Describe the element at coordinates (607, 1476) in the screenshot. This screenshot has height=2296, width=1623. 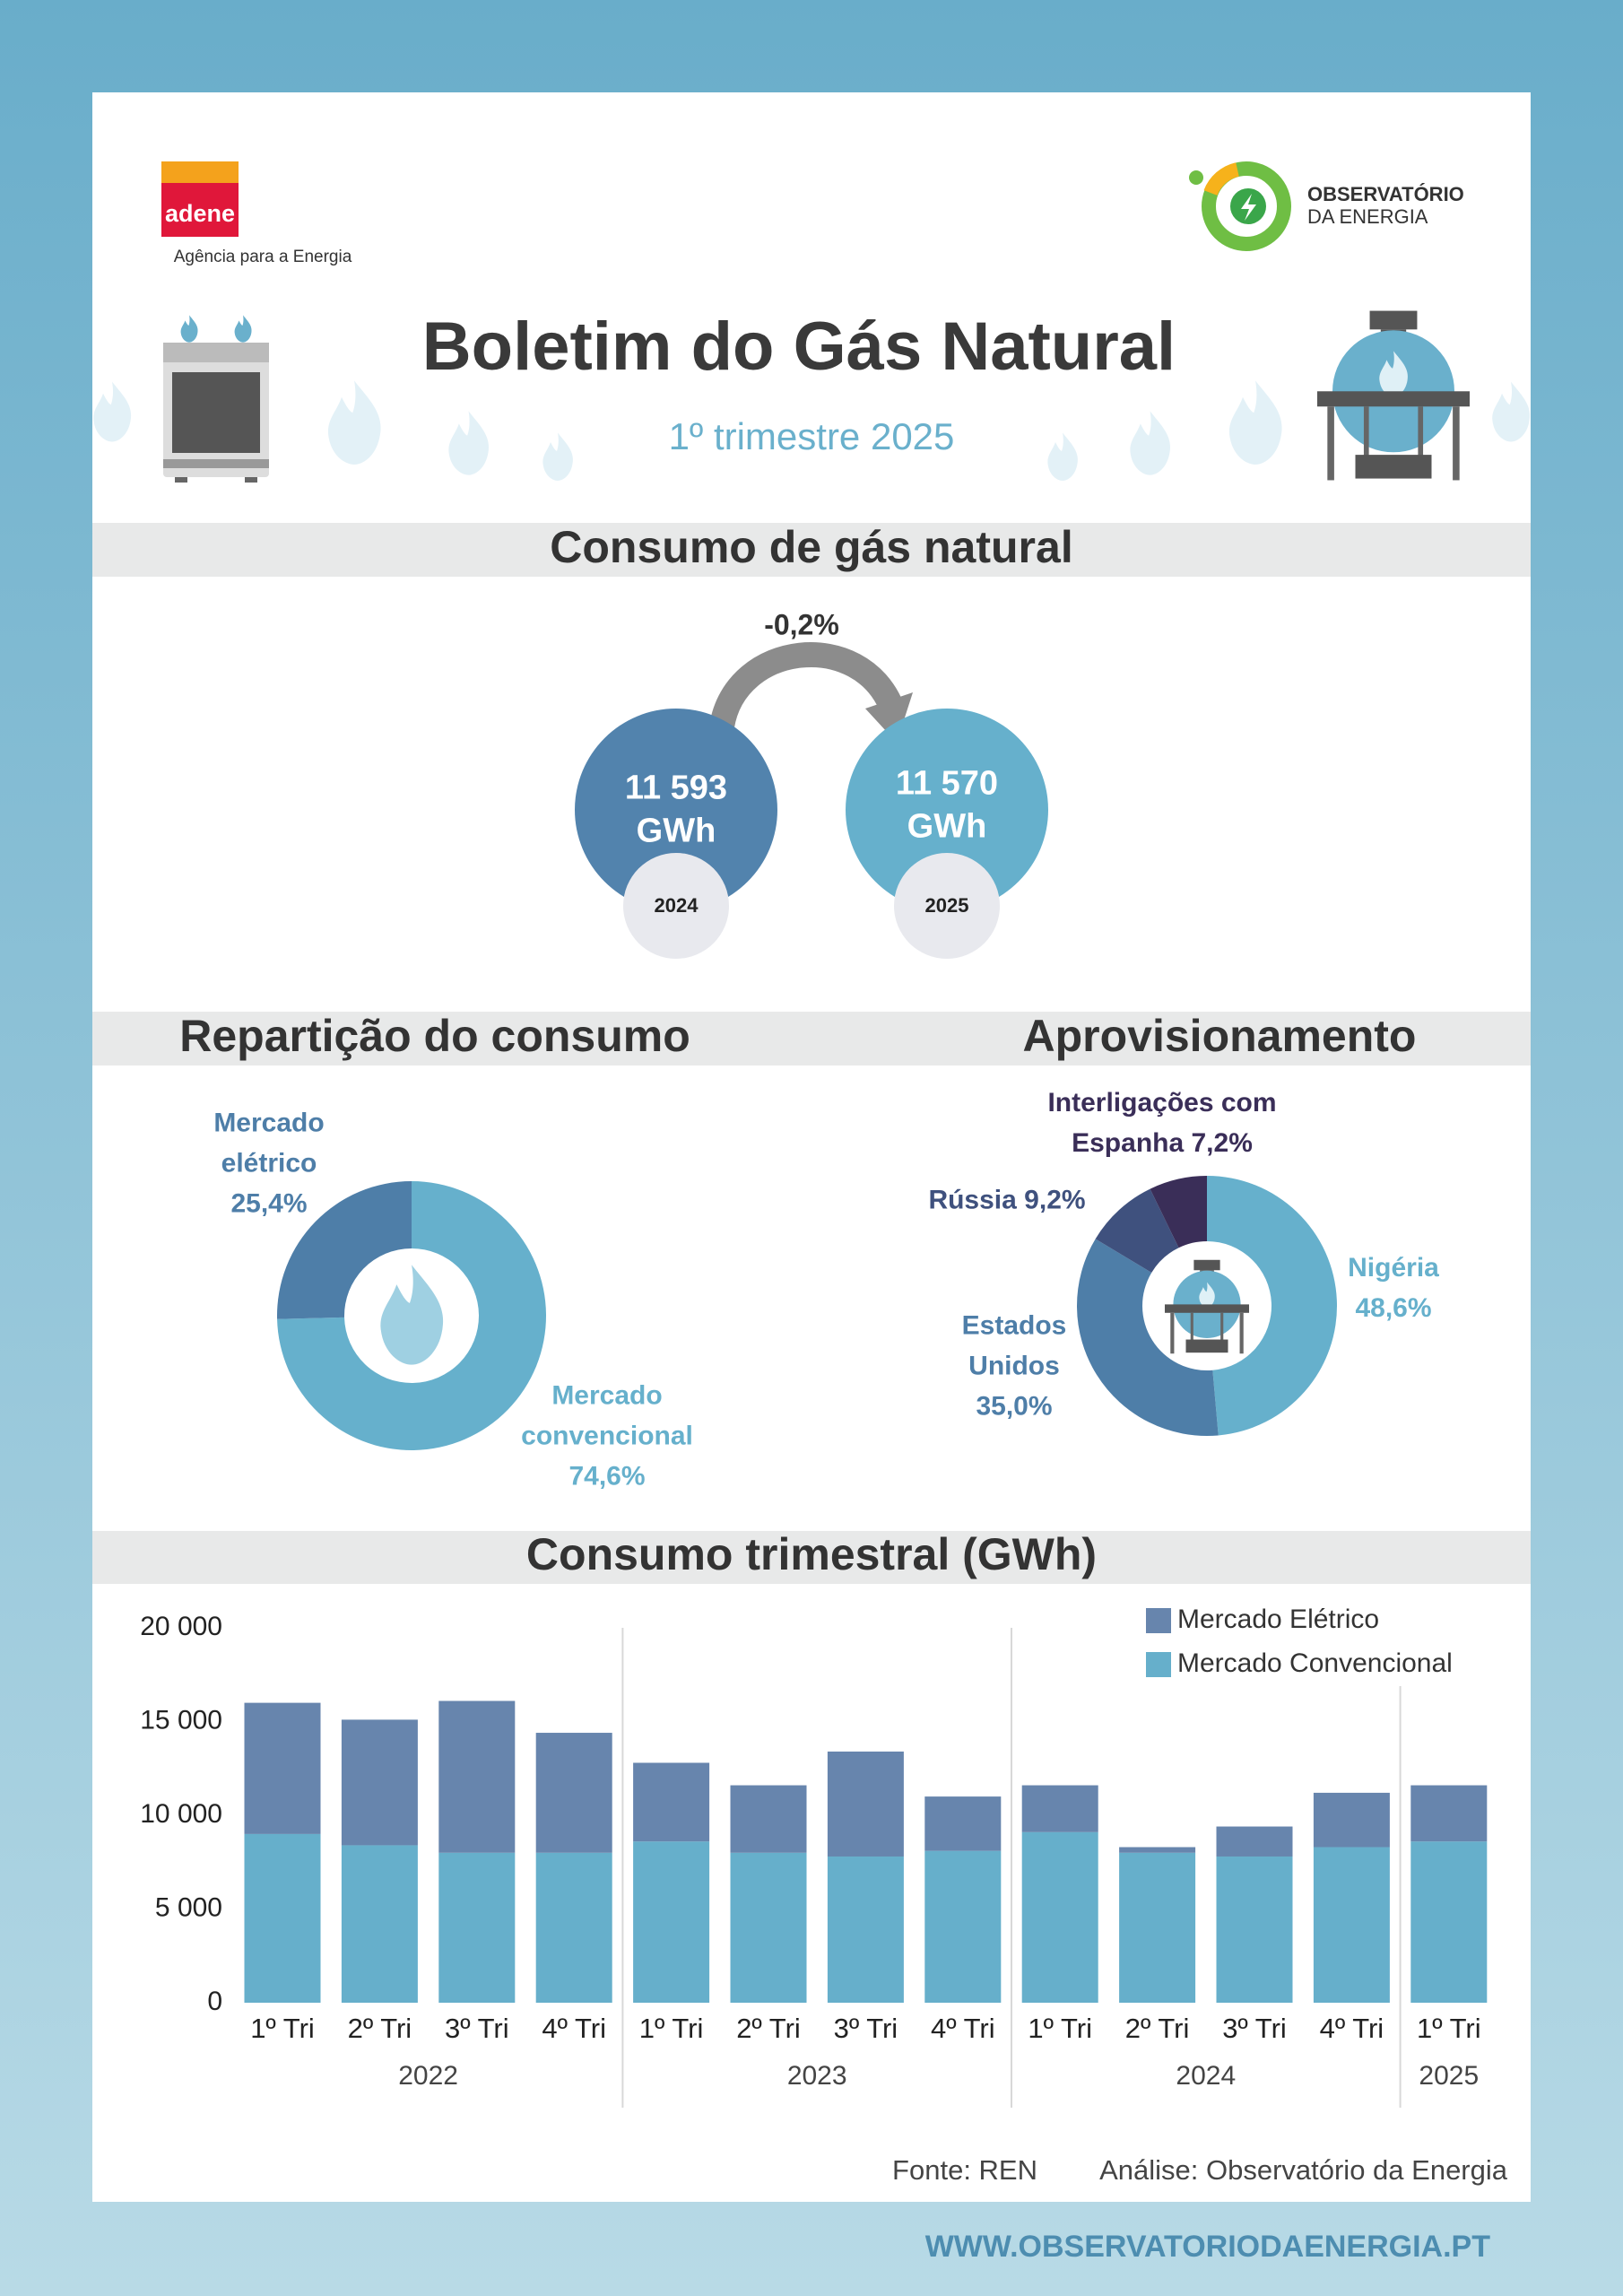
I see `slice-value: 74,6%` at that location.